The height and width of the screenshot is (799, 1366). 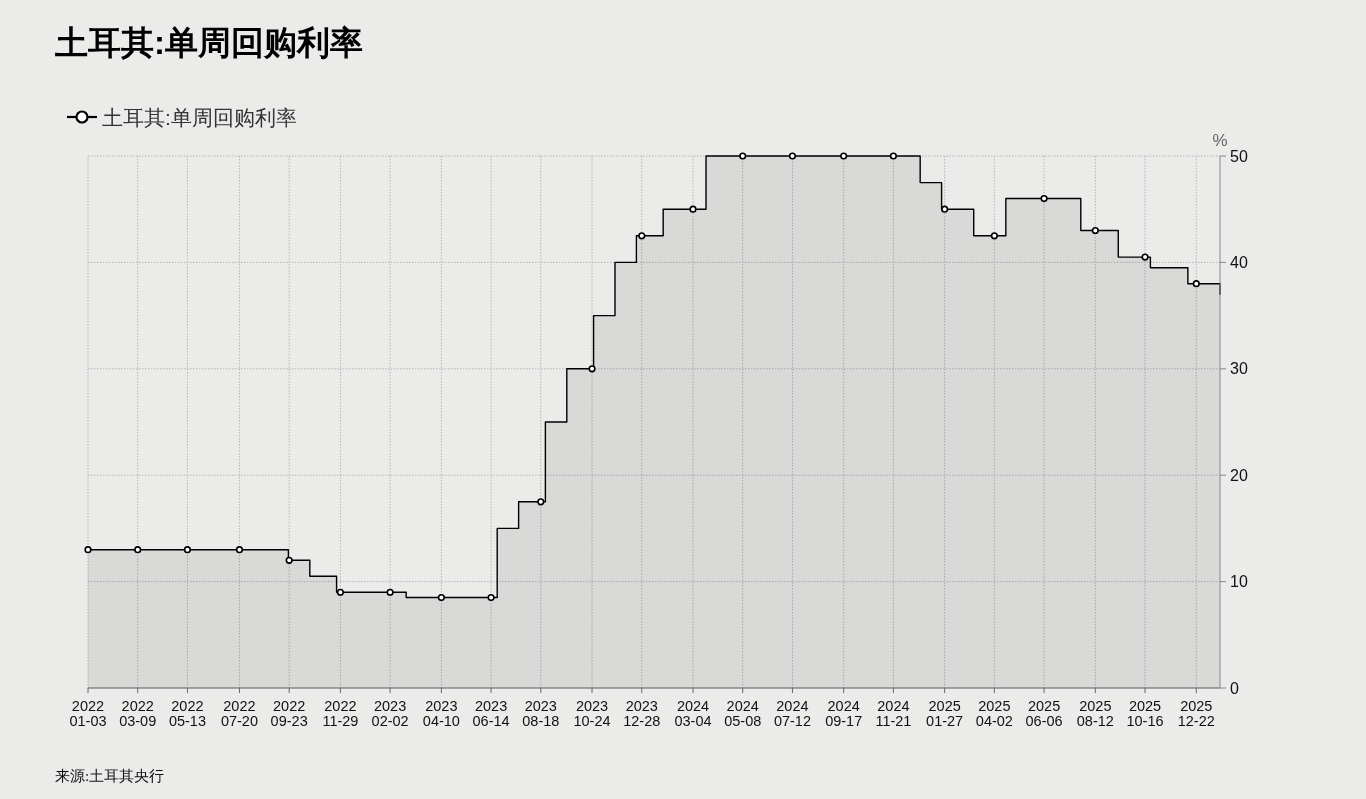 What do you see at coordinates (1239, 582) in the screenshot?
I see `y-tick-label: 10` at bounding box center [1239, 582].